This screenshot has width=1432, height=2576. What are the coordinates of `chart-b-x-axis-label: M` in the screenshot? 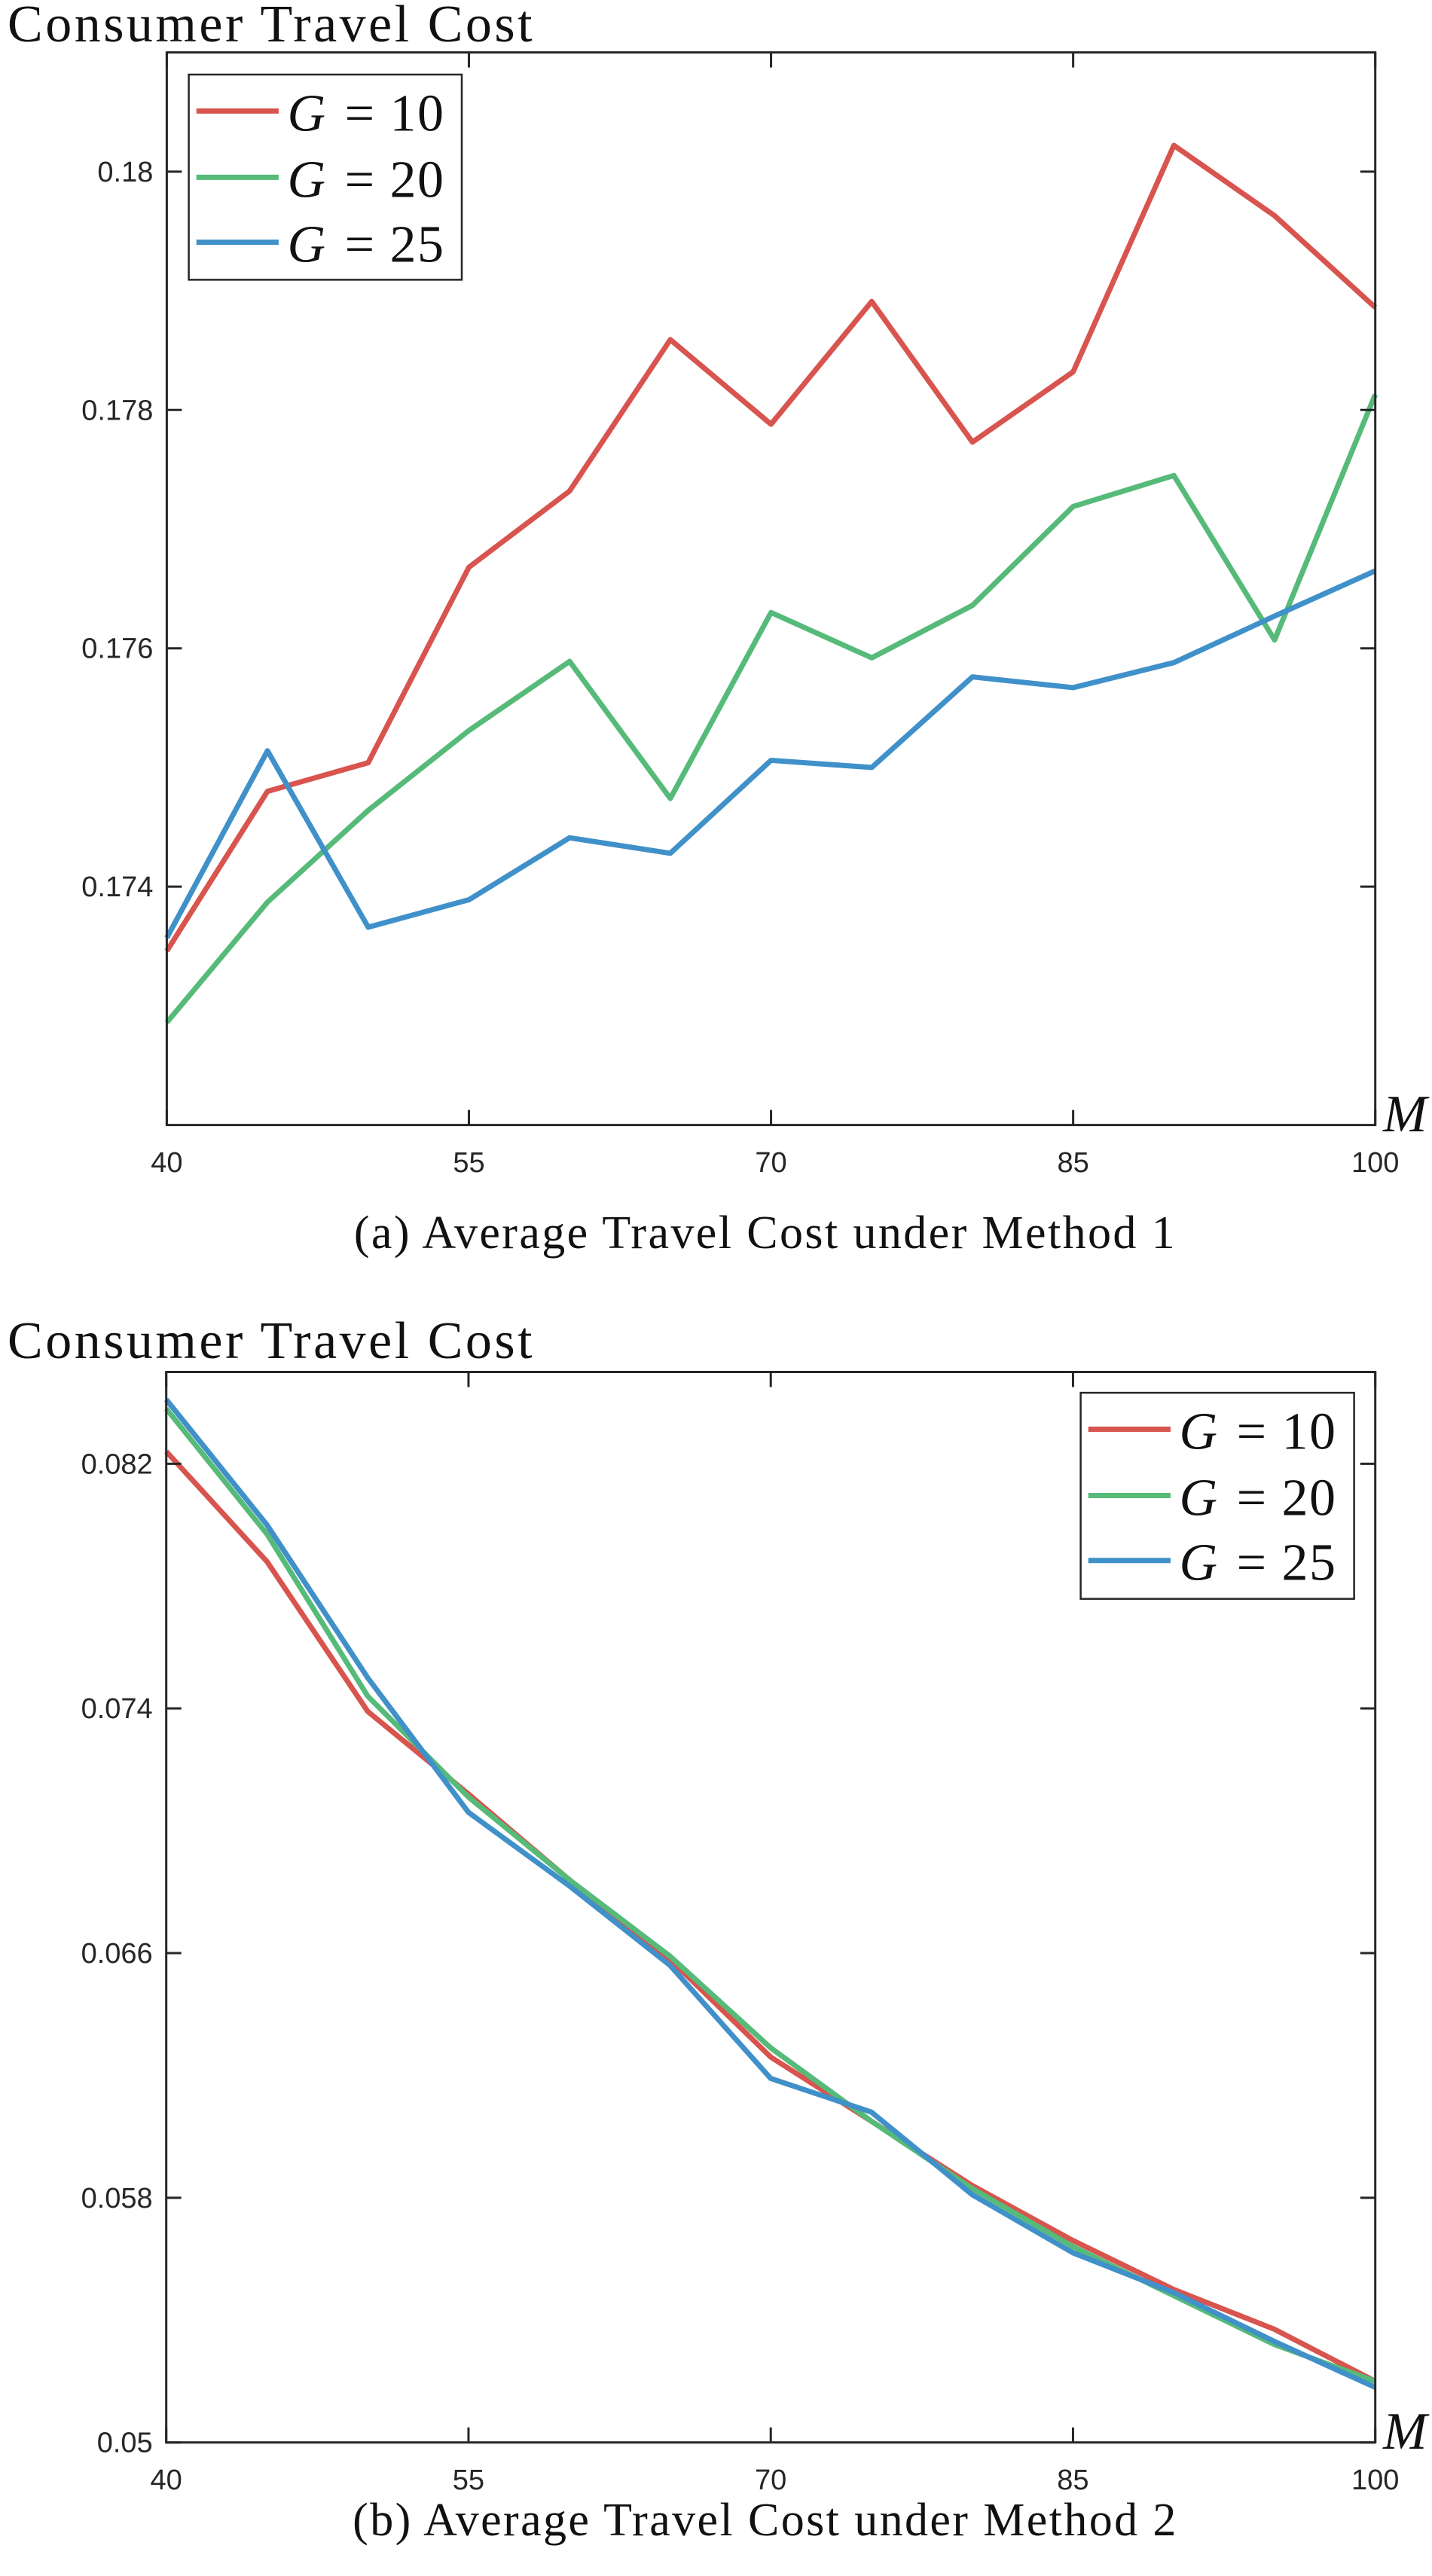 It's located at (1406, 2432).